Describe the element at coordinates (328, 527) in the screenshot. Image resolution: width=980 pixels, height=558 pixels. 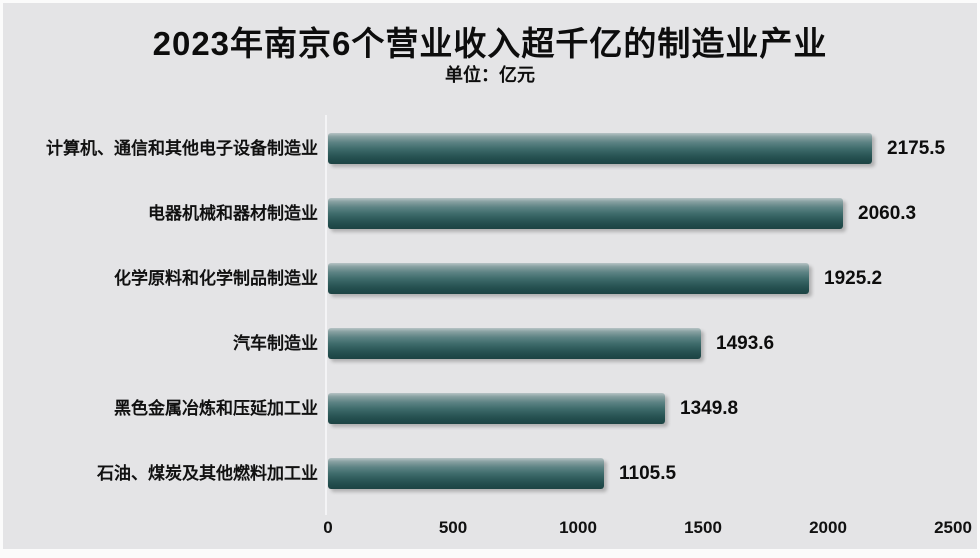
I see `x-tick-label: 0` at that location.